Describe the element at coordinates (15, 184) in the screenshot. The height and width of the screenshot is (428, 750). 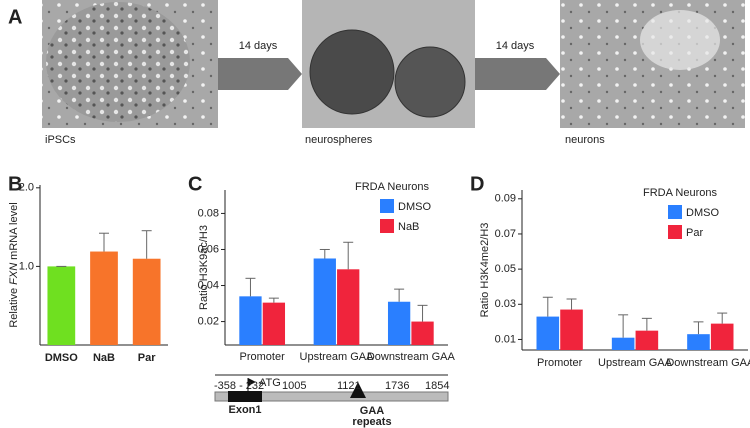
I see `panel-label: B` at that location.